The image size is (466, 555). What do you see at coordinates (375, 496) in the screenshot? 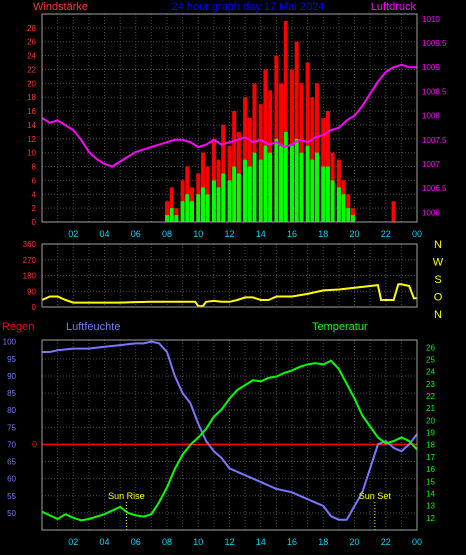
I see `sunset-label: Sun Set` at bounding box center [375, 496].